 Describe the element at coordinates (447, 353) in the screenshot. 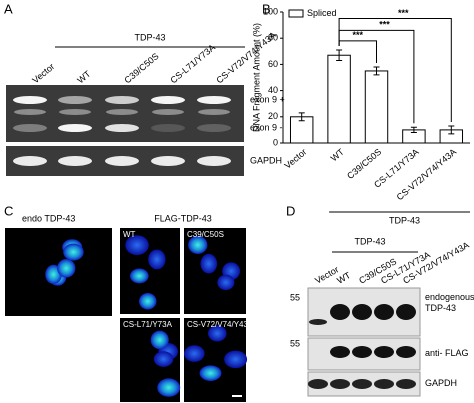

I see `band-label: anti- FLAG` at that location.